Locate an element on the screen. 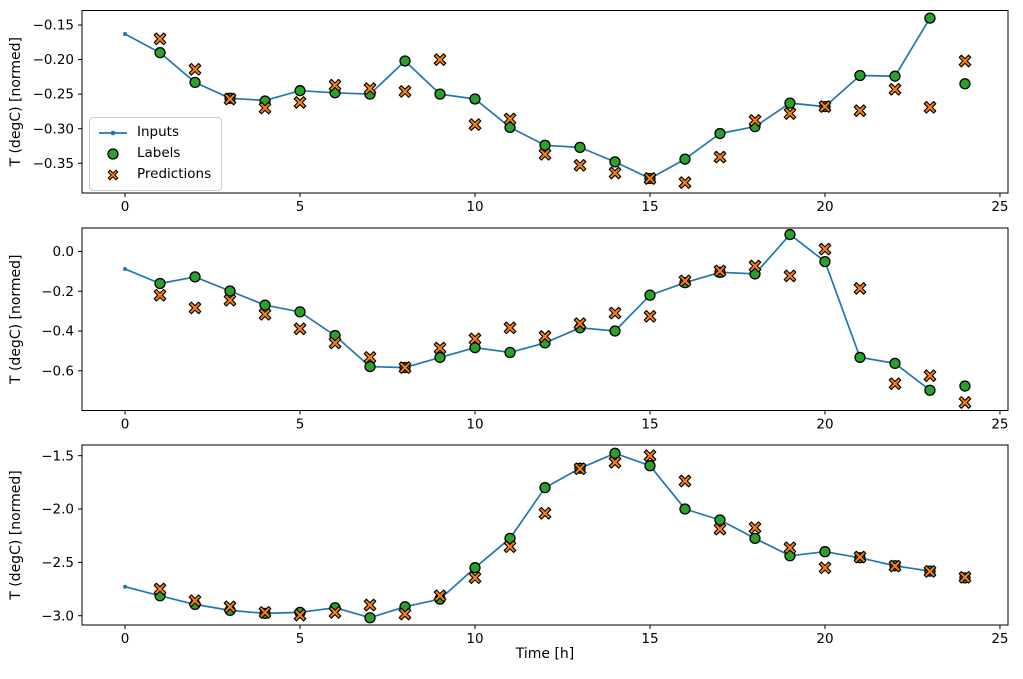 Image resolution: width=1023 pixels, height=679 pixels. legend-label-inputs: Inputs is located at coordinates (158, 132).